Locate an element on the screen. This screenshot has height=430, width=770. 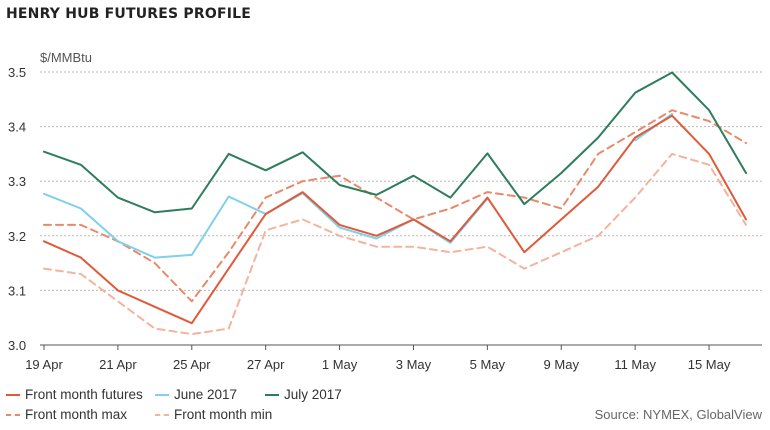
legend-swatch-front-month-min is located at coordinates (162, 414).